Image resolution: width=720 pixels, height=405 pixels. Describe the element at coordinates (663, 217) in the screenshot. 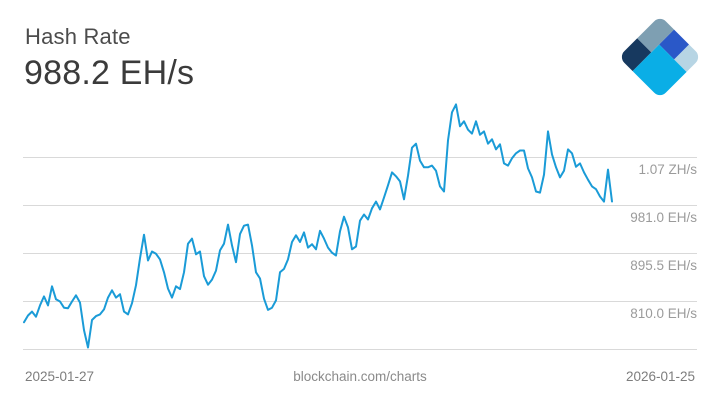

I see `y-axis-tick-label: 981.0 EH/s` at that location.